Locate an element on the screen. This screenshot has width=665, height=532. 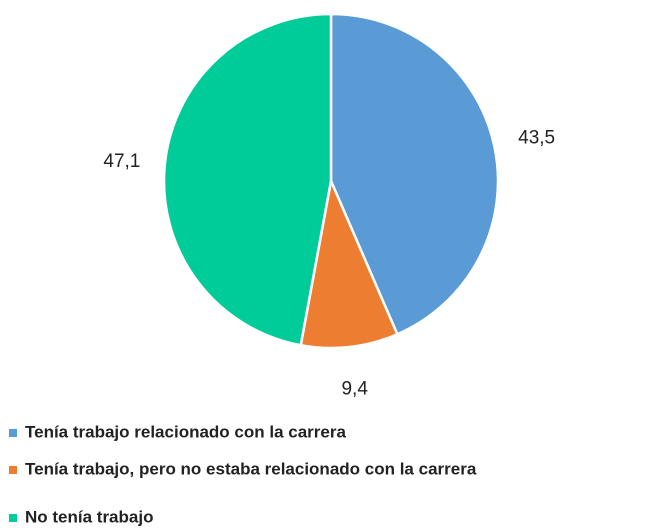
legend-label: No tenía trabajo is located at coordinates (89, 516).